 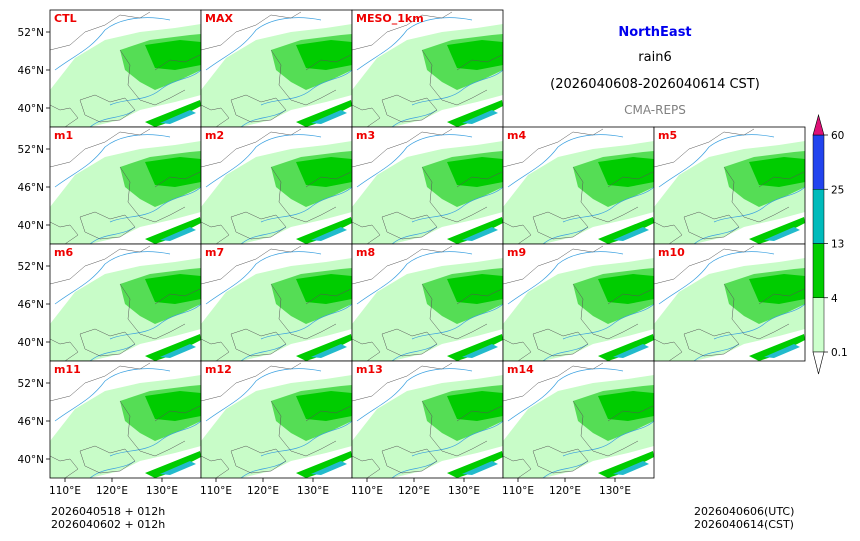 What do you see at coordinates (276, 302) in the screenshot?
I see `panel-m7: m7` at bounding box center [276, 302].